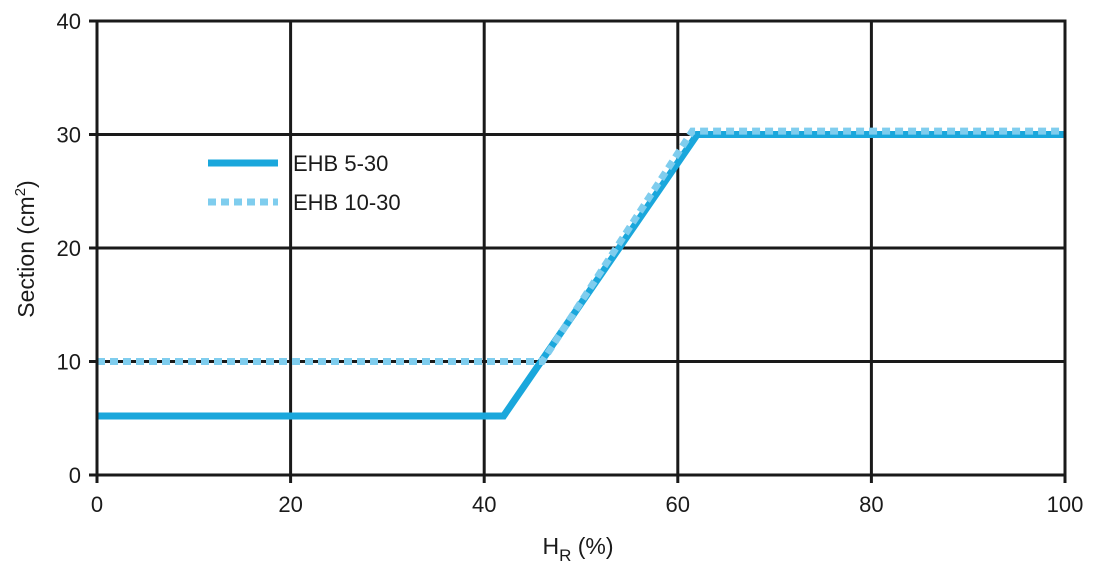  What do you see at coordinates (26, 256) in the screenshot?
I see `y-axis-title-main: Section (cm` at bounding box center [26, 256].